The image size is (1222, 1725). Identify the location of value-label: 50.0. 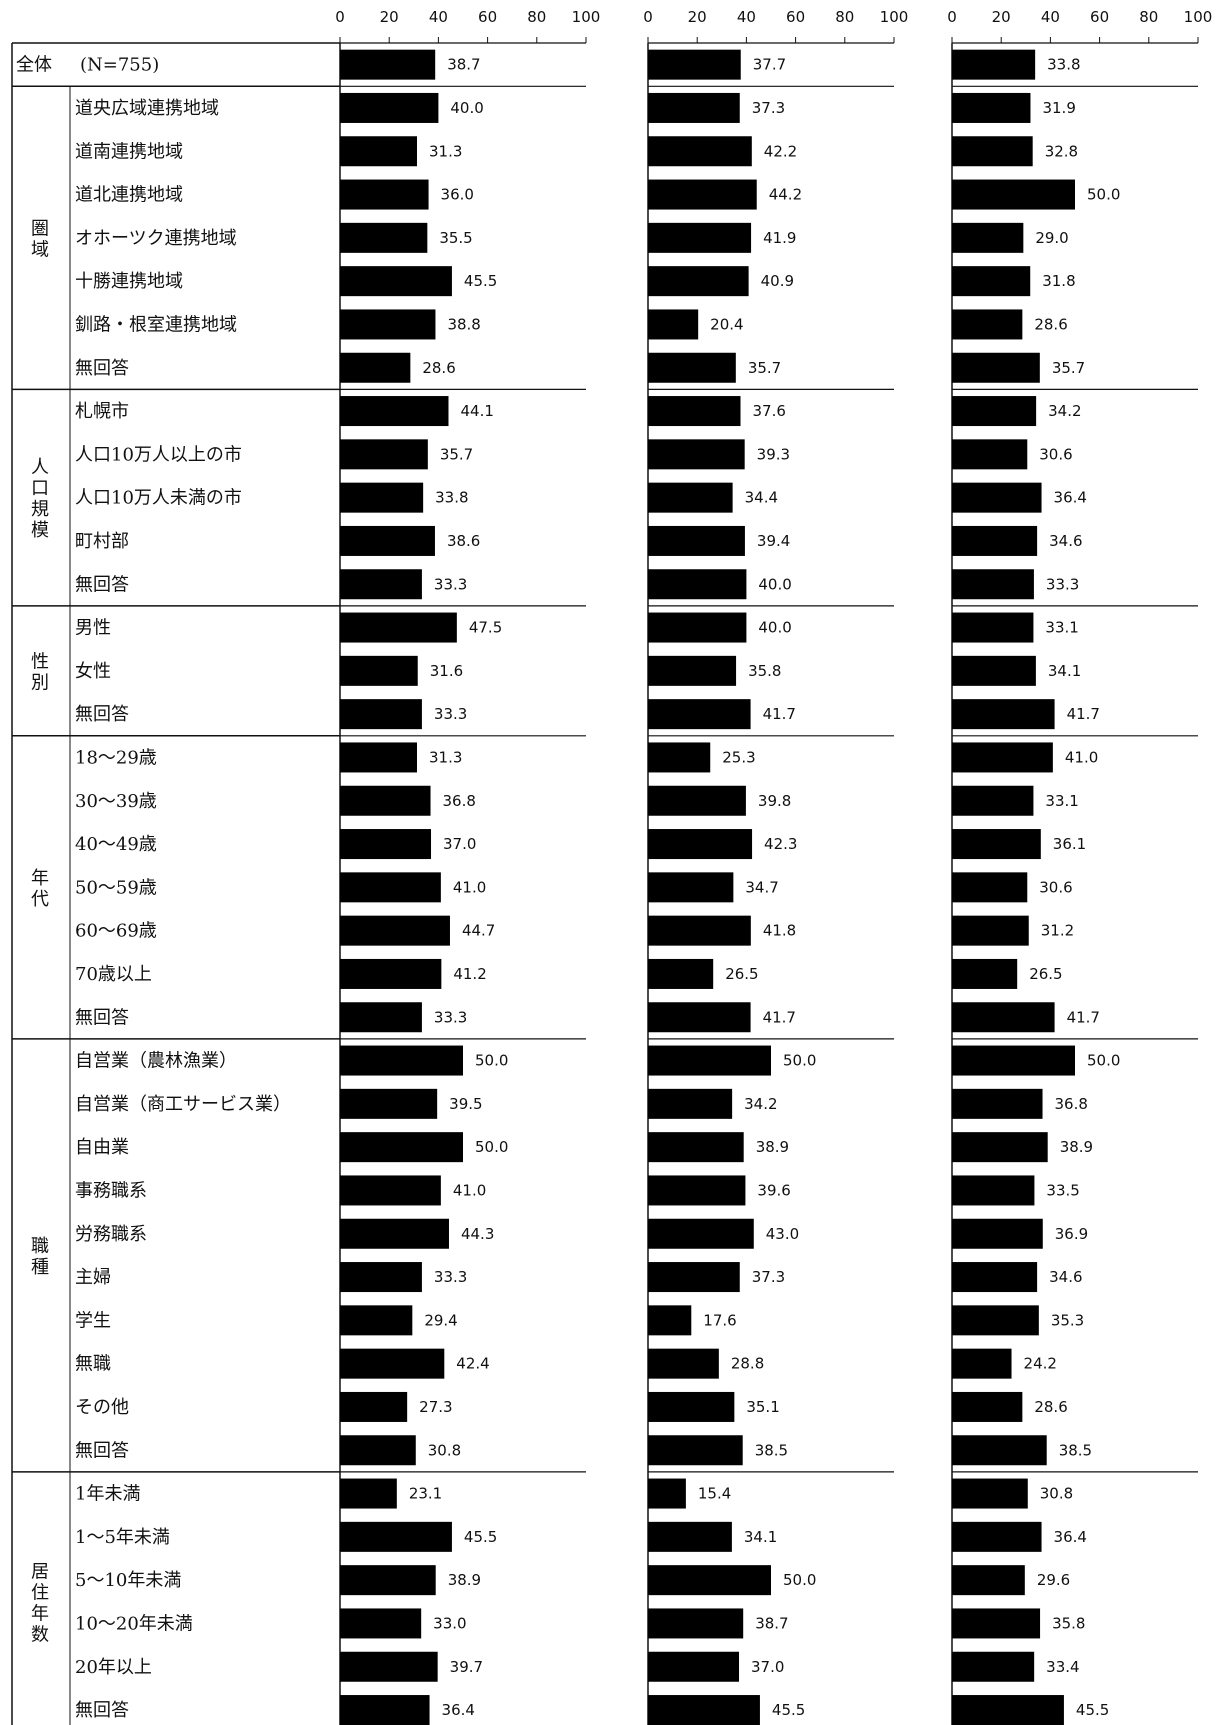
(1103, 1061).